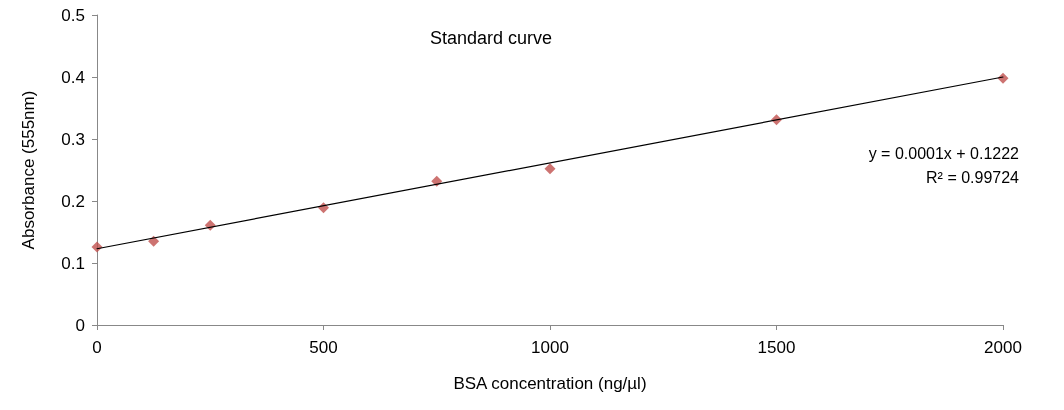  I want to click on x-tick-label: 2000, so click(1003, 347).